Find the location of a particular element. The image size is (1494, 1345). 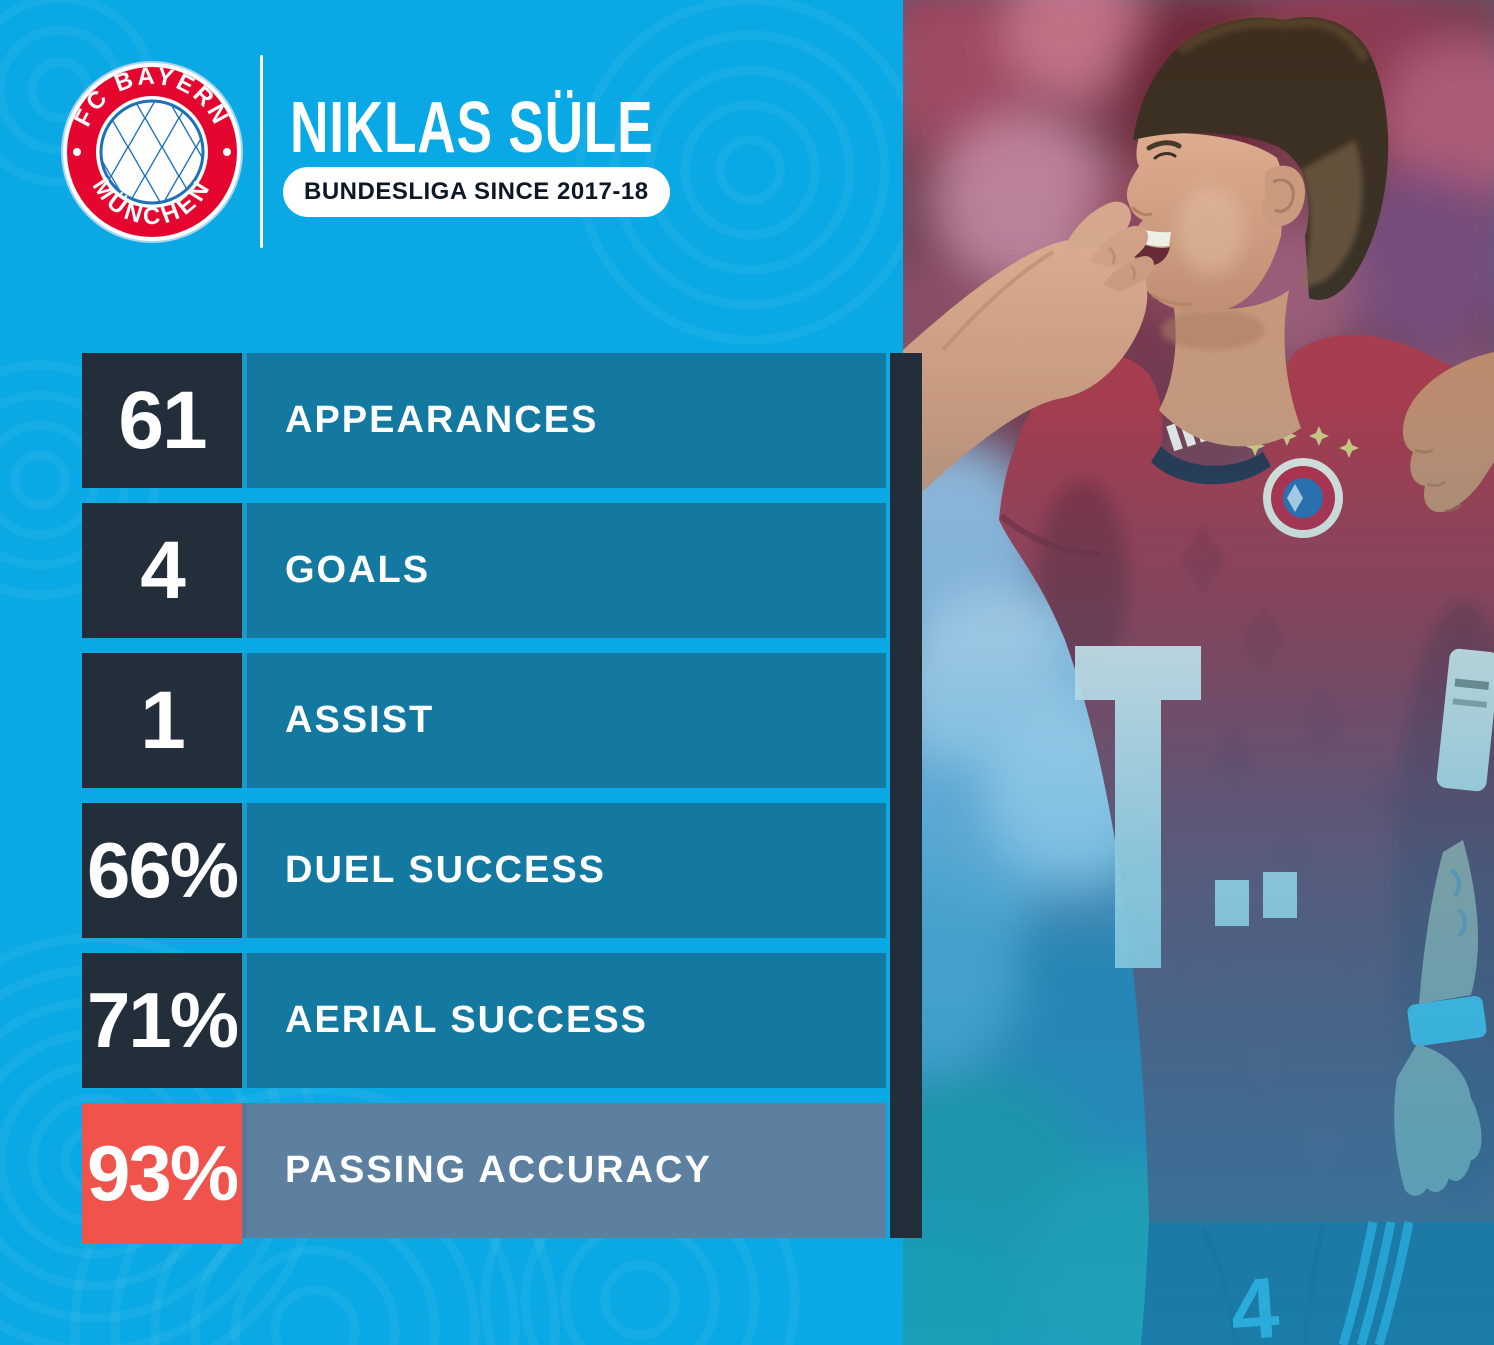

stats-accent-bar is located at coordinates (906, 795).